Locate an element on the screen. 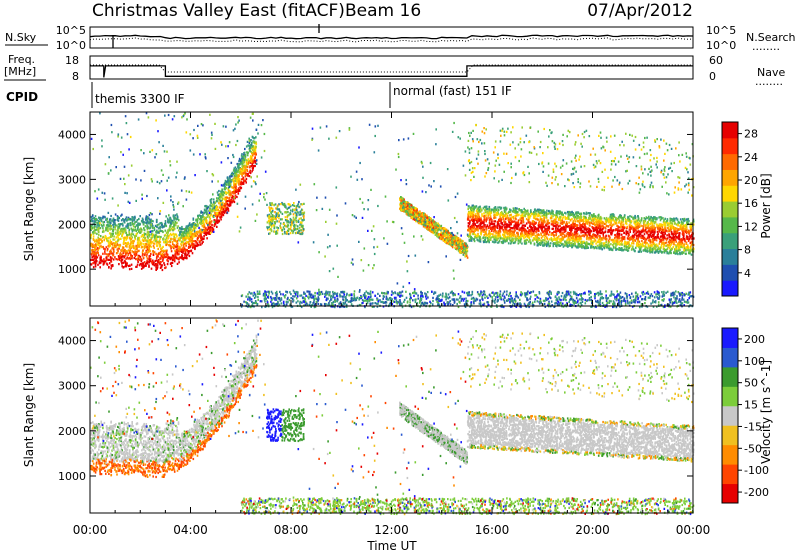 The height and width of the screenshot is (554, 800). noise-frame is located at coordinates (391, 37).